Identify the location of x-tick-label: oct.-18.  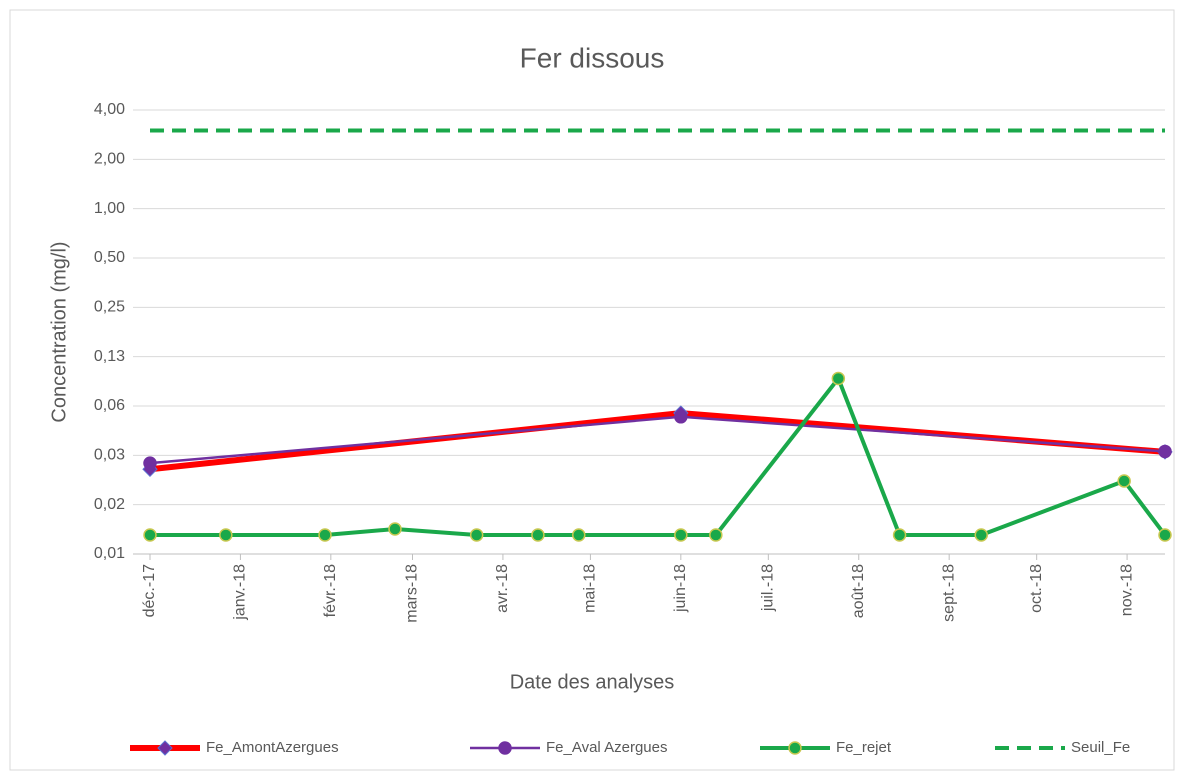
(1036, 588).